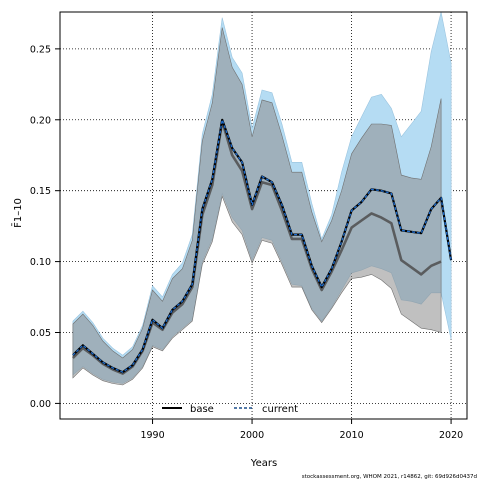  Describe the element at coordinates (263, 463) in the screenshot. I see `x-axis-title: Years` at that location.